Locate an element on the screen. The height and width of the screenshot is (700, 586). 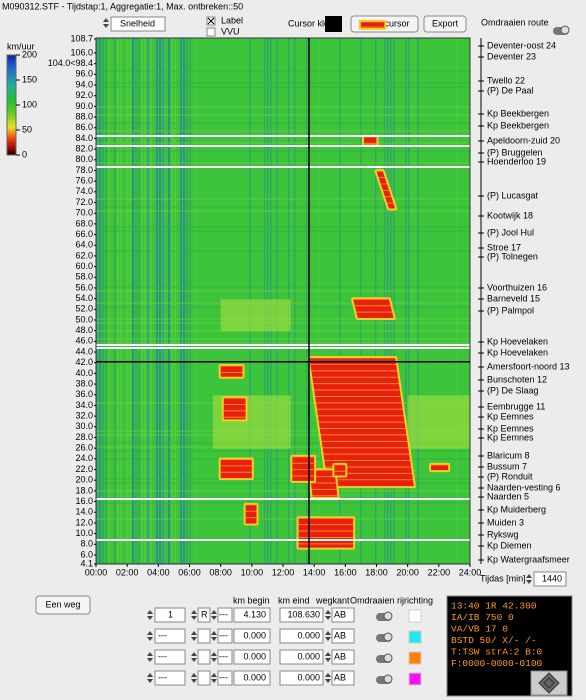
cursor-color-swatch is located at coordinates (333, 24).